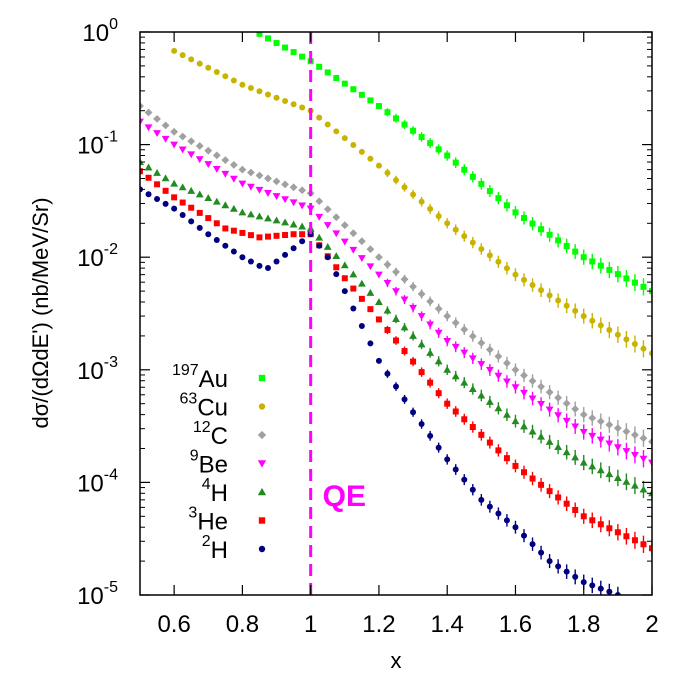 The height and width of the screenshot is (685, 689). What do you see at coordinates (215, 491) in the screenshot?
I see `legend-label: 4H` at bounding box center [215, 491].